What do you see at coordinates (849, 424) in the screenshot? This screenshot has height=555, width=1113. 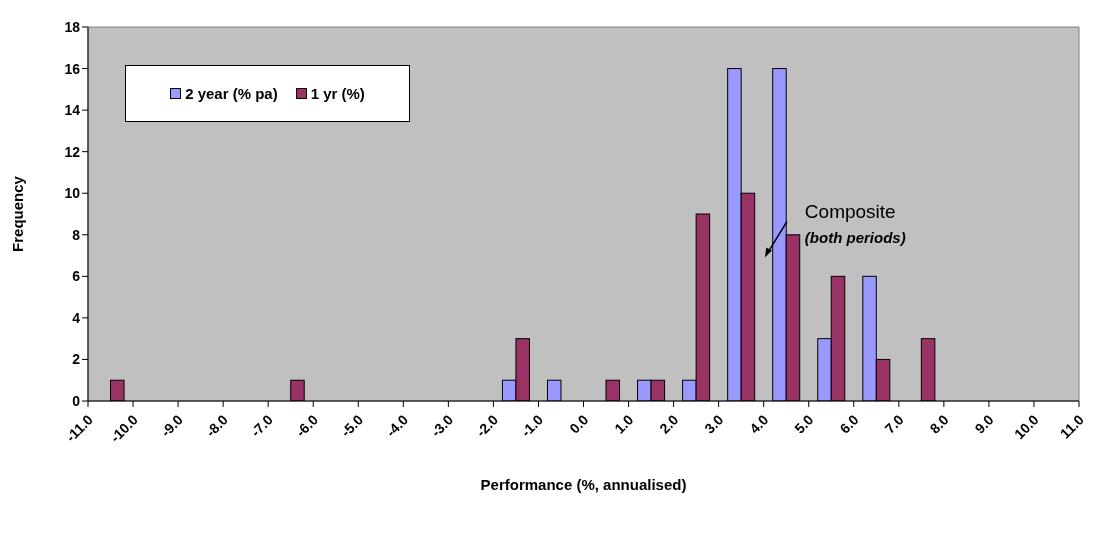 I see `x-tick-label: 6.0` at bounding box center [849, 424].